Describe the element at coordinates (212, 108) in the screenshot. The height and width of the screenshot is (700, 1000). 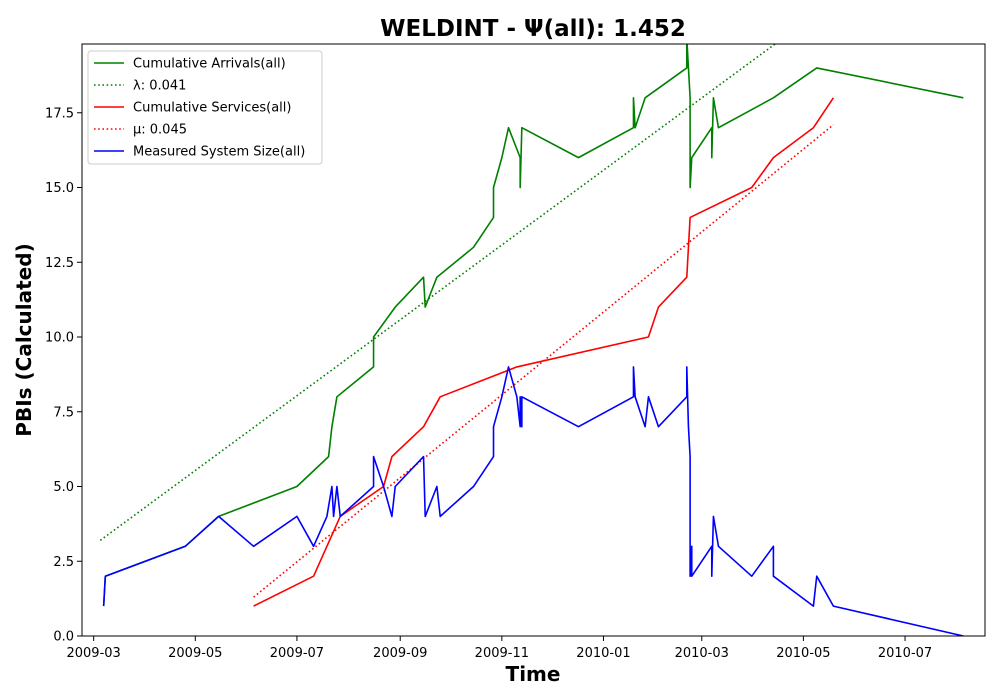
I see `legend-label-cumulative-services-all: Cumulative Services(all)` at that location.